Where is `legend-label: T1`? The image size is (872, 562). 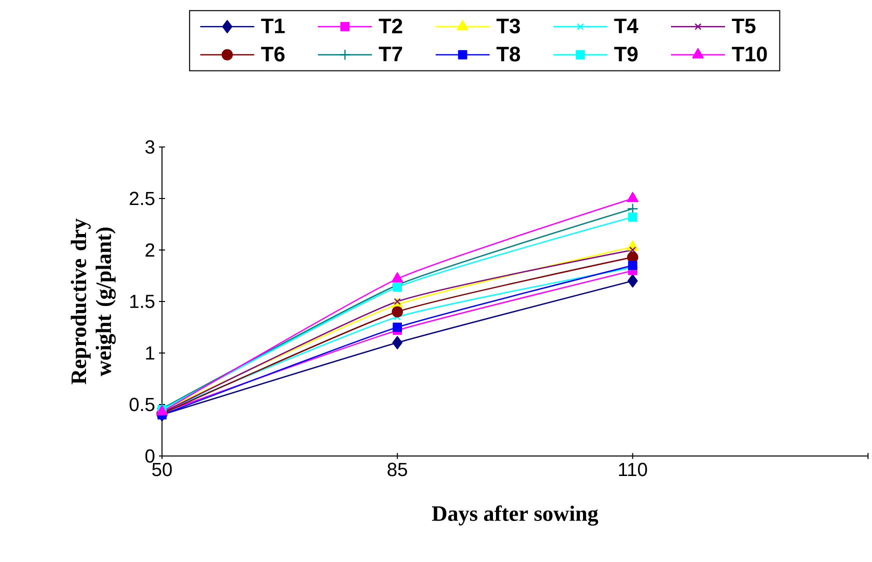 legend-label: T1 is located at coordinates (273, 26).